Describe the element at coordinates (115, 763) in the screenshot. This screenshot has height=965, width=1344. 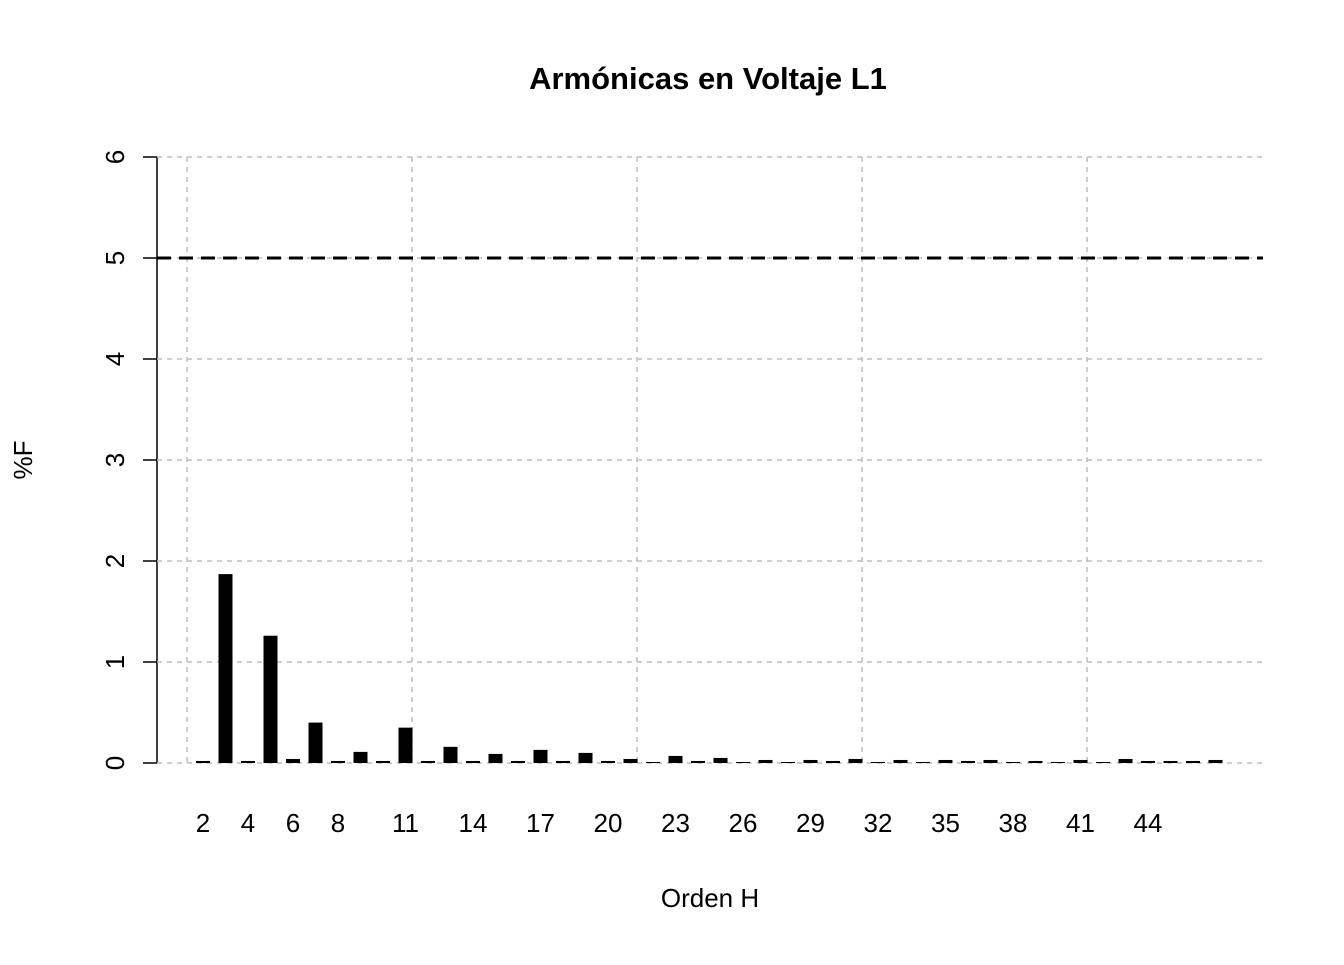
I see `y-tick-label: 0` at that location.